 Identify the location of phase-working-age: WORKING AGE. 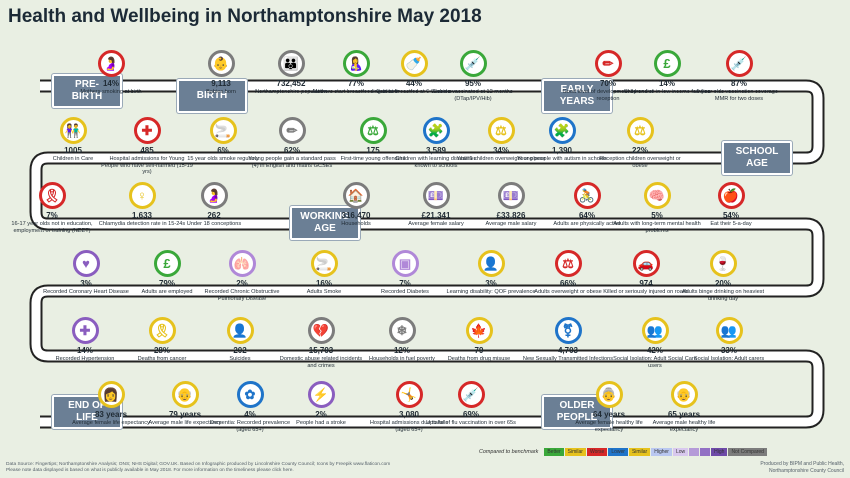
(325, 223).